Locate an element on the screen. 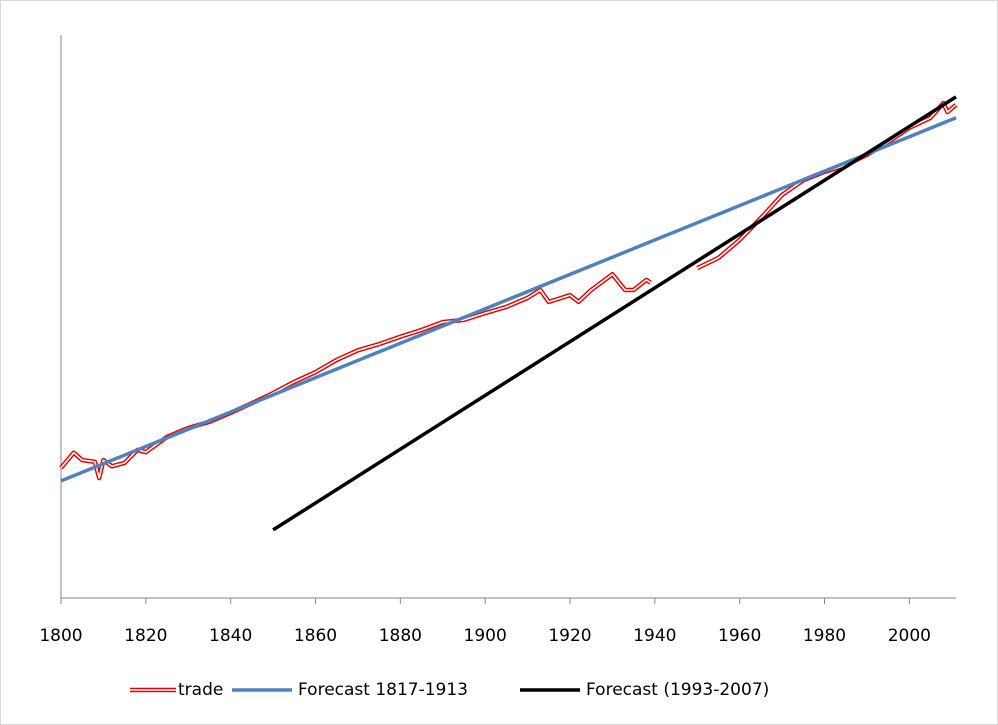 This screenshot has width=998, height=725. x-tick-label: 1940 is located at coordinates (654, 636).